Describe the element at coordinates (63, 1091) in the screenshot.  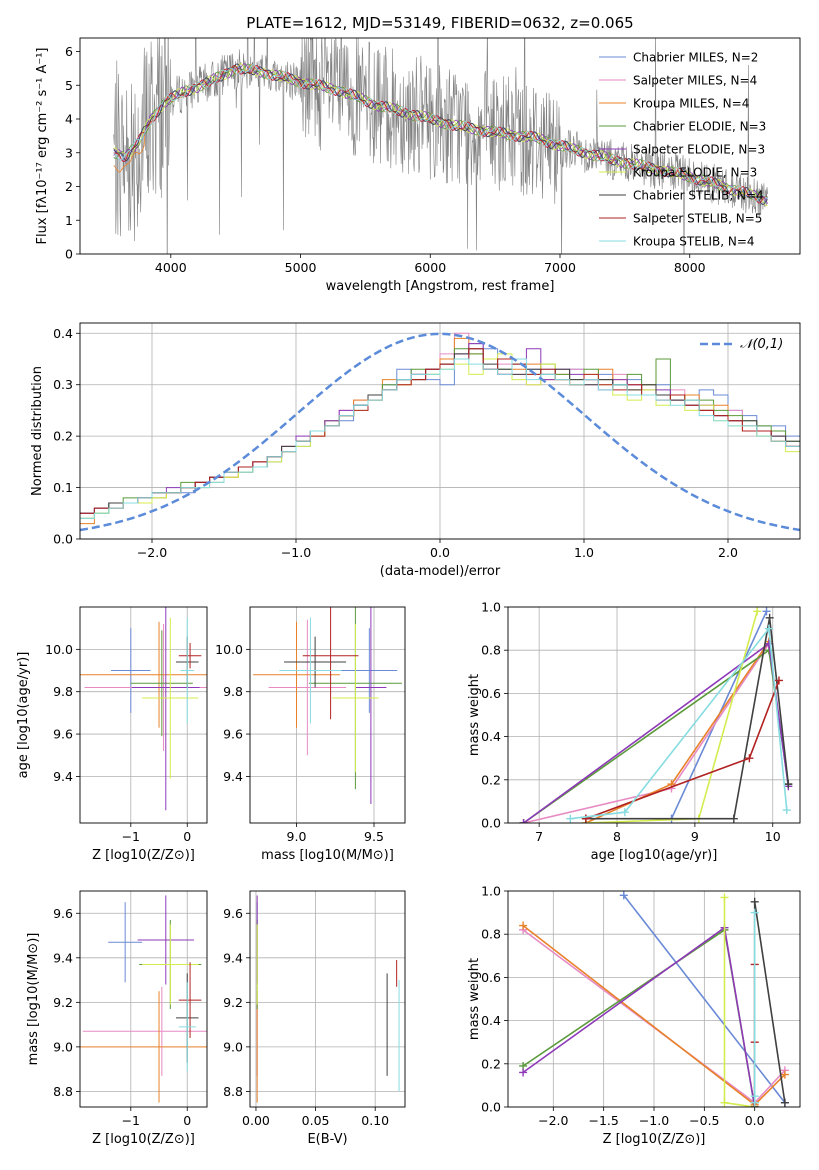
I see `y-tick-label: 8.8` at that location.